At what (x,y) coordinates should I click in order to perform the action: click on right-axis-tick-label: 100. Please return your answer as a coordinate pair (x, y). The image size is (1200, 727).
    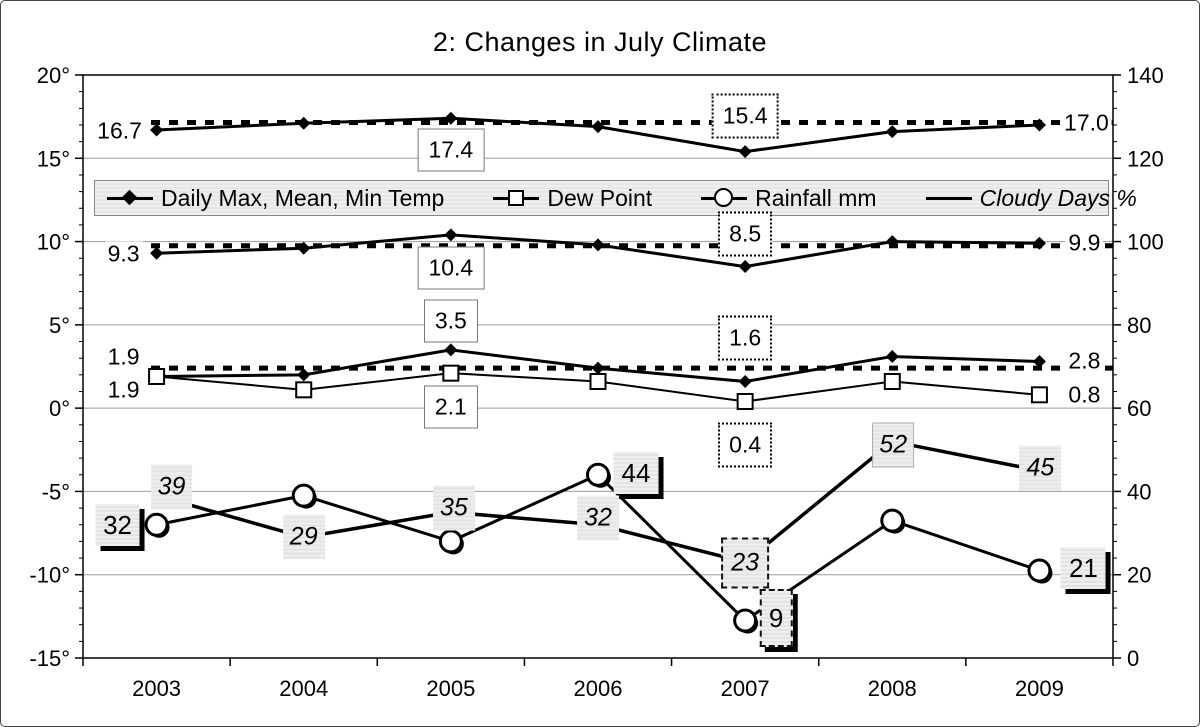
    Looking at the image, I should click on (1145, 242).